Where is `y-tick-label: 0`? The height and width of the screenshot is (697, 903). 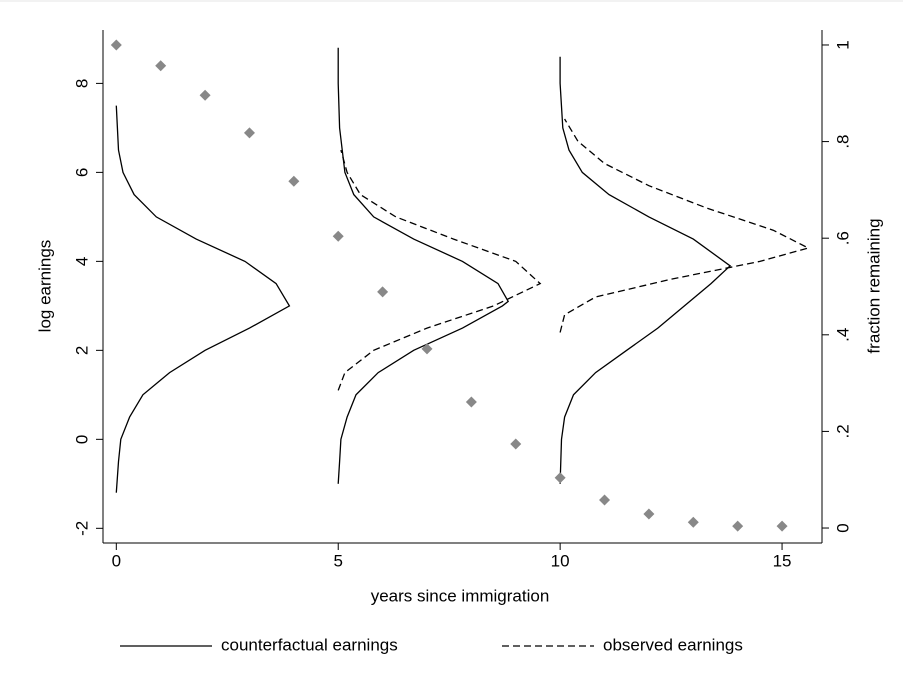 y-tick-label: 0 is located at coordinates (81, 439).